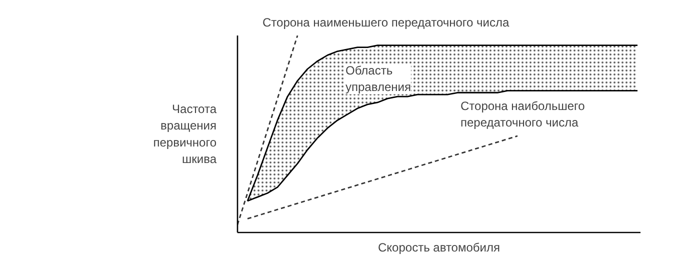  I want to click on y-axis-title: Частота вращения первичного шкива, so click(185, 134).